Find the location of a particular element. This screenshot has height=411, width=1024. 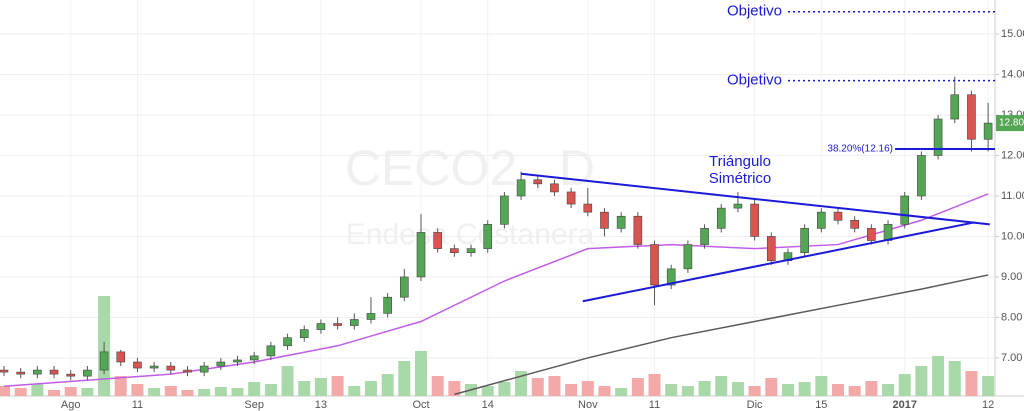

y-tick-label: 14.00 is located at coordinates (1012, 74).